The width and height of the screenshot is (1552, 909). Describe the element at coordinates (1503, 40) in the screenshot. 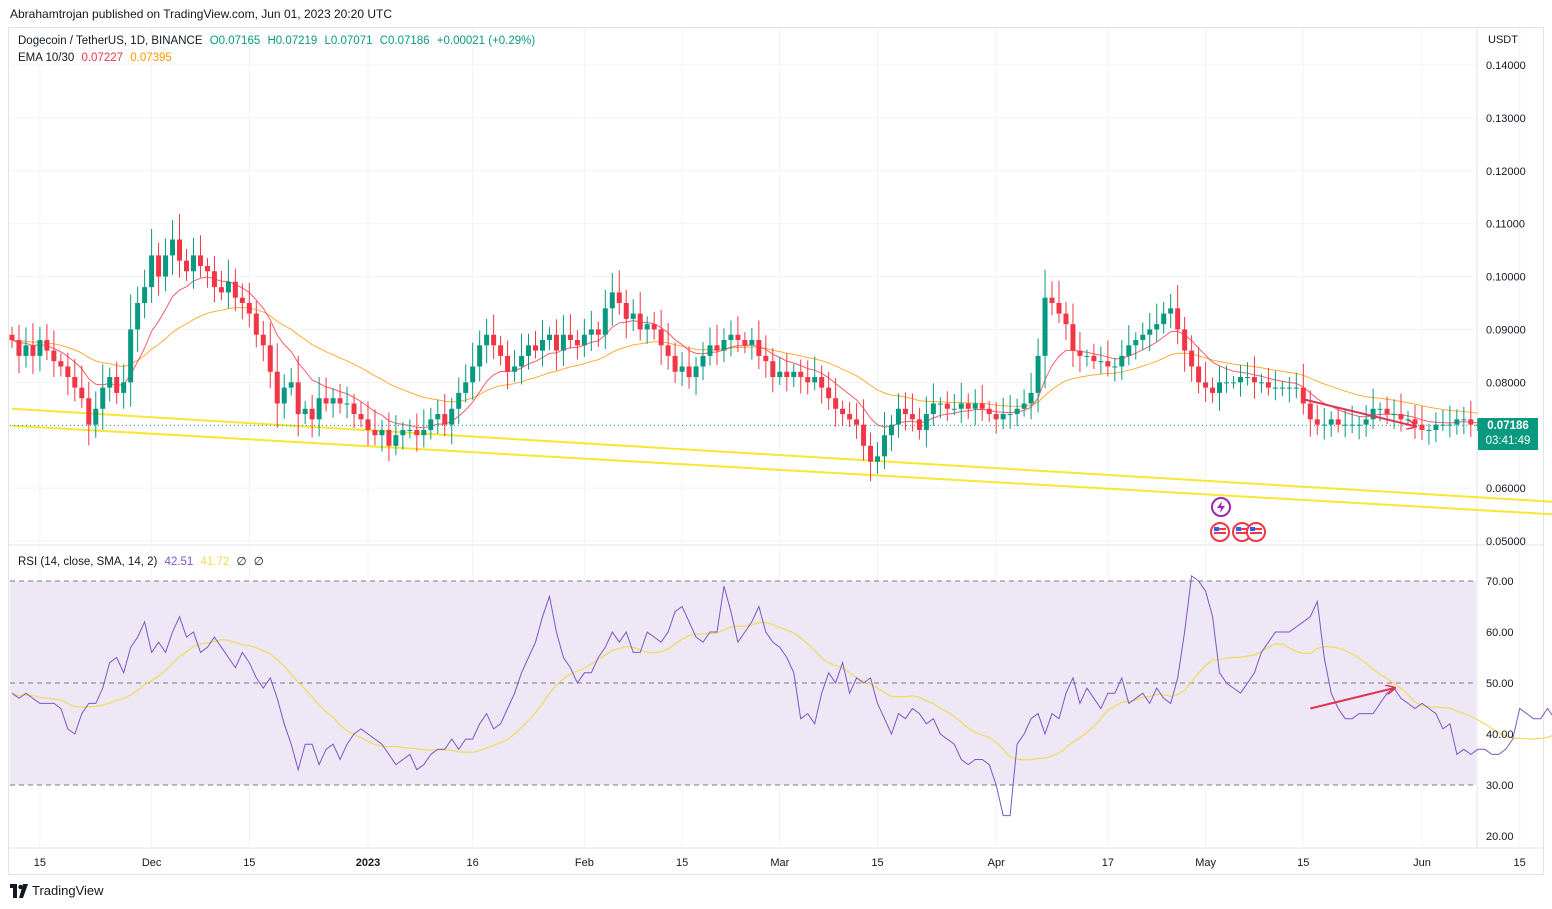

I see `currency-label: USDT` at that location.